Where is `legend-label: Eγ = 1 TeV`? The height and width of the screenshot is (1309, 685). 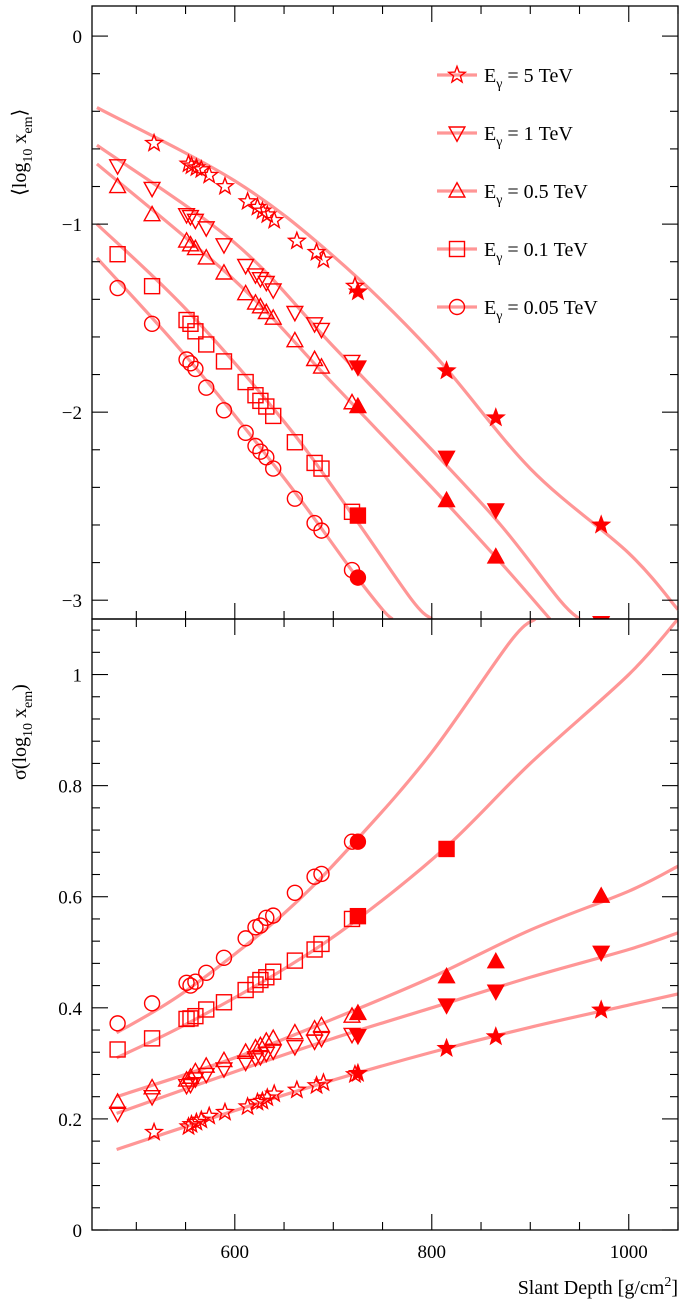 legend-label: Eγ = 1 TeV is located at coordinates (528, 136).